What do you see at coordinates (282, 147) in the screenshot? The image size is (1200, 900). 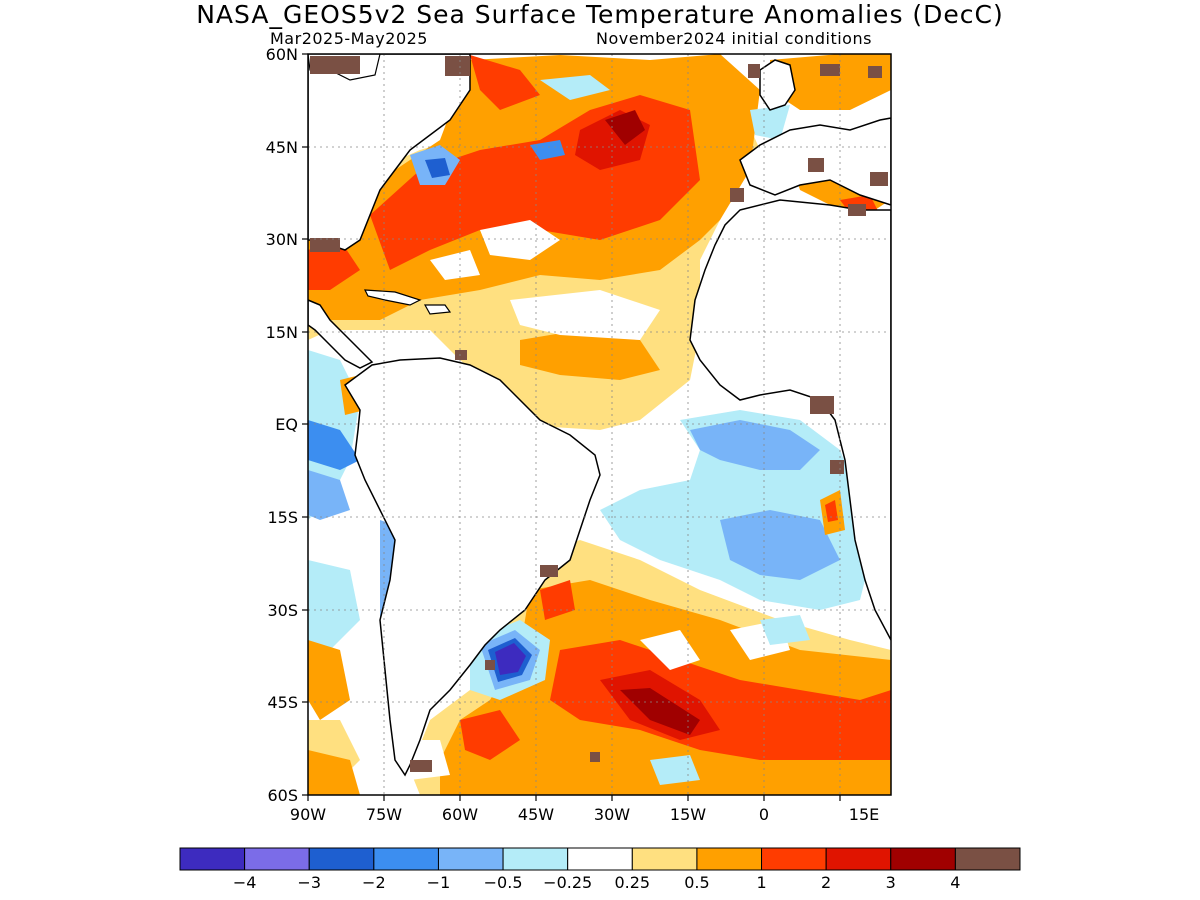 I see `lat-label: 45N` at bounding box center [282, 147].